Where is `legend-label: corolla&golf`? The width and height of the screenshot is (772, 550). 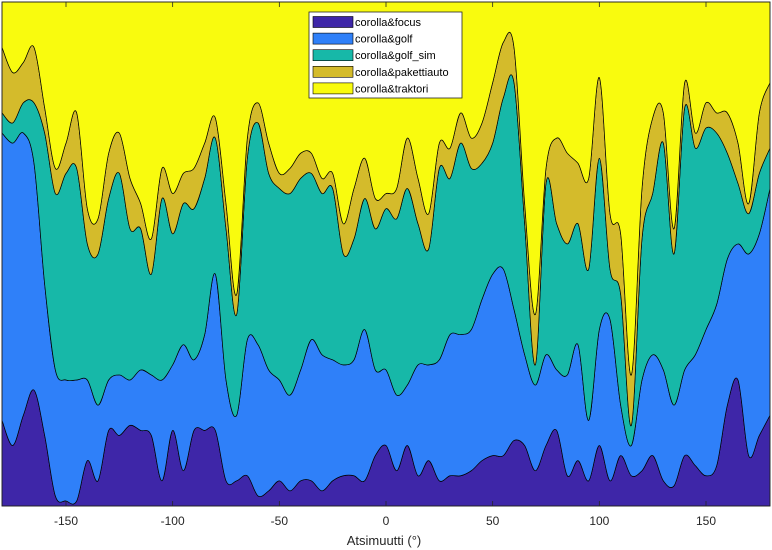 legend-label: corolla&golf is located at coordinates (384, 40).